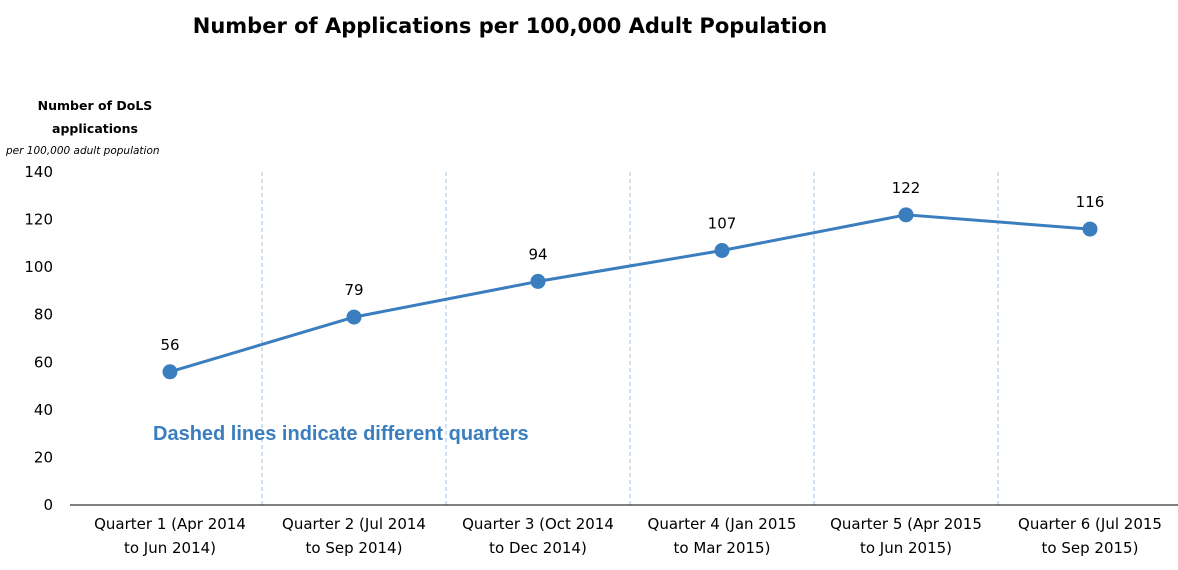 This screenshot has width=1178, height=570. I want to click on data-label: 56, so click(169, 345).